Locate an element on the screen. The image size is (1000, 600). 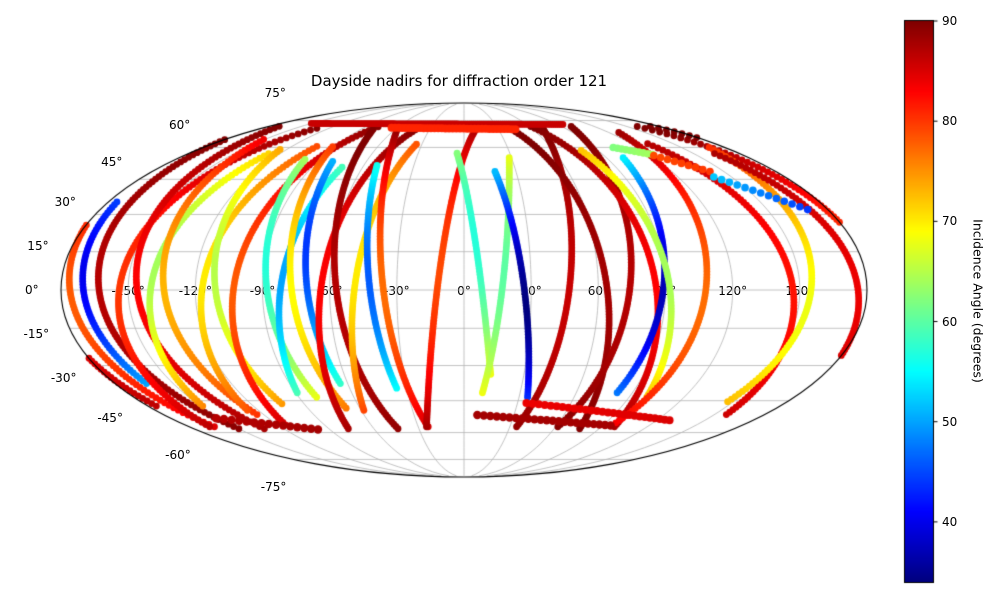
chart-title: Dayside nadirs for diffraction order 121 is located at coordinates (459, 81).